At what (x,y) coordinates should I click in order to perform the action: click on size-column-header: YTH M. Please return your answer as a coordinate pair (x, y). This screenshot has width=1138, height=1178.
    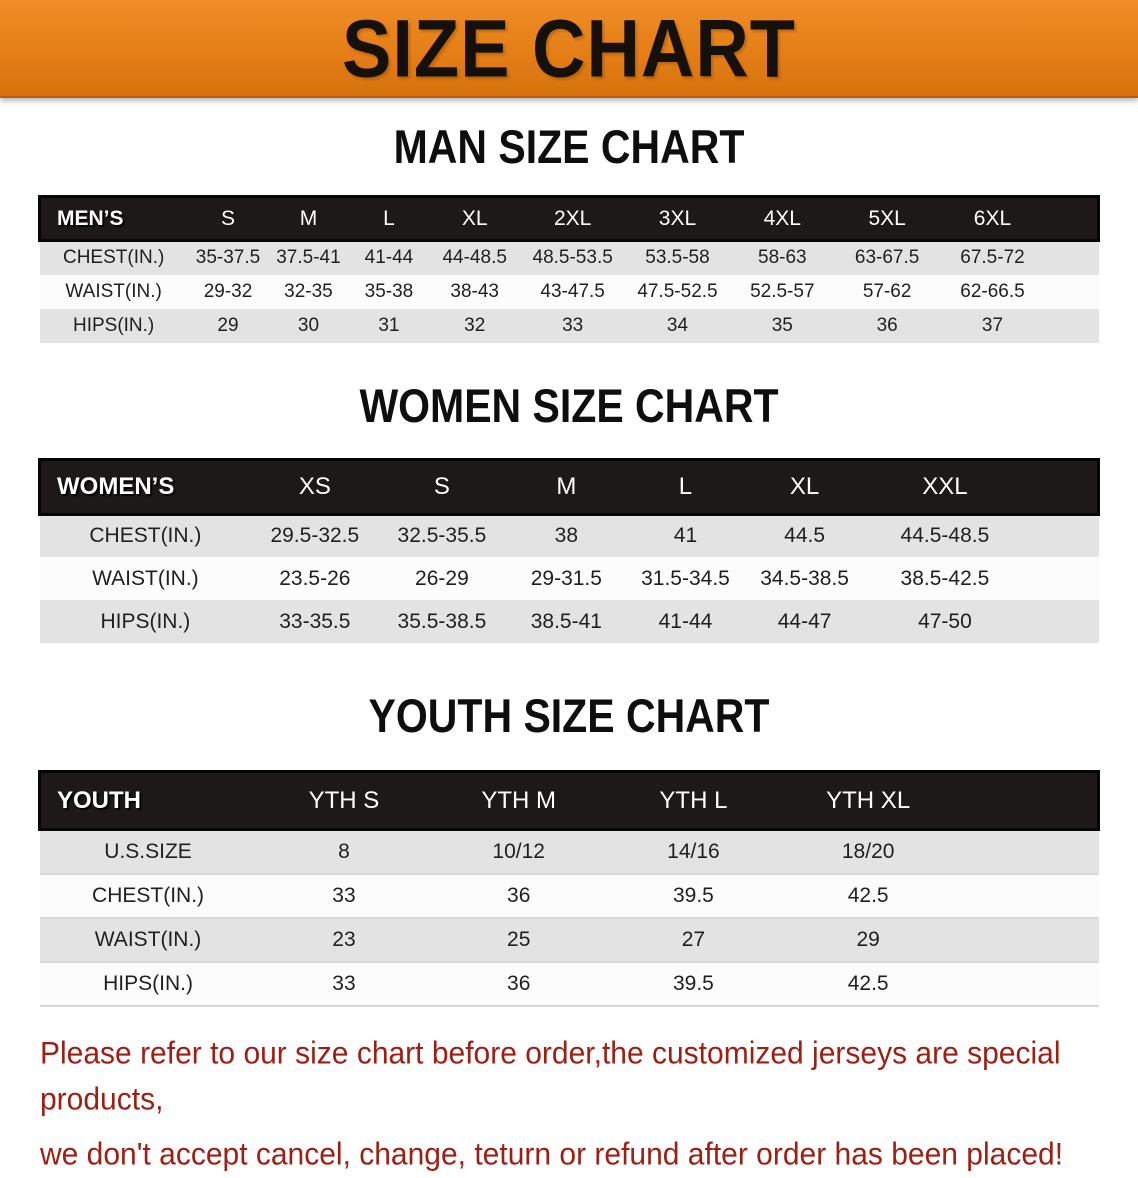
    Looking at the image, I should click on (519, 800).